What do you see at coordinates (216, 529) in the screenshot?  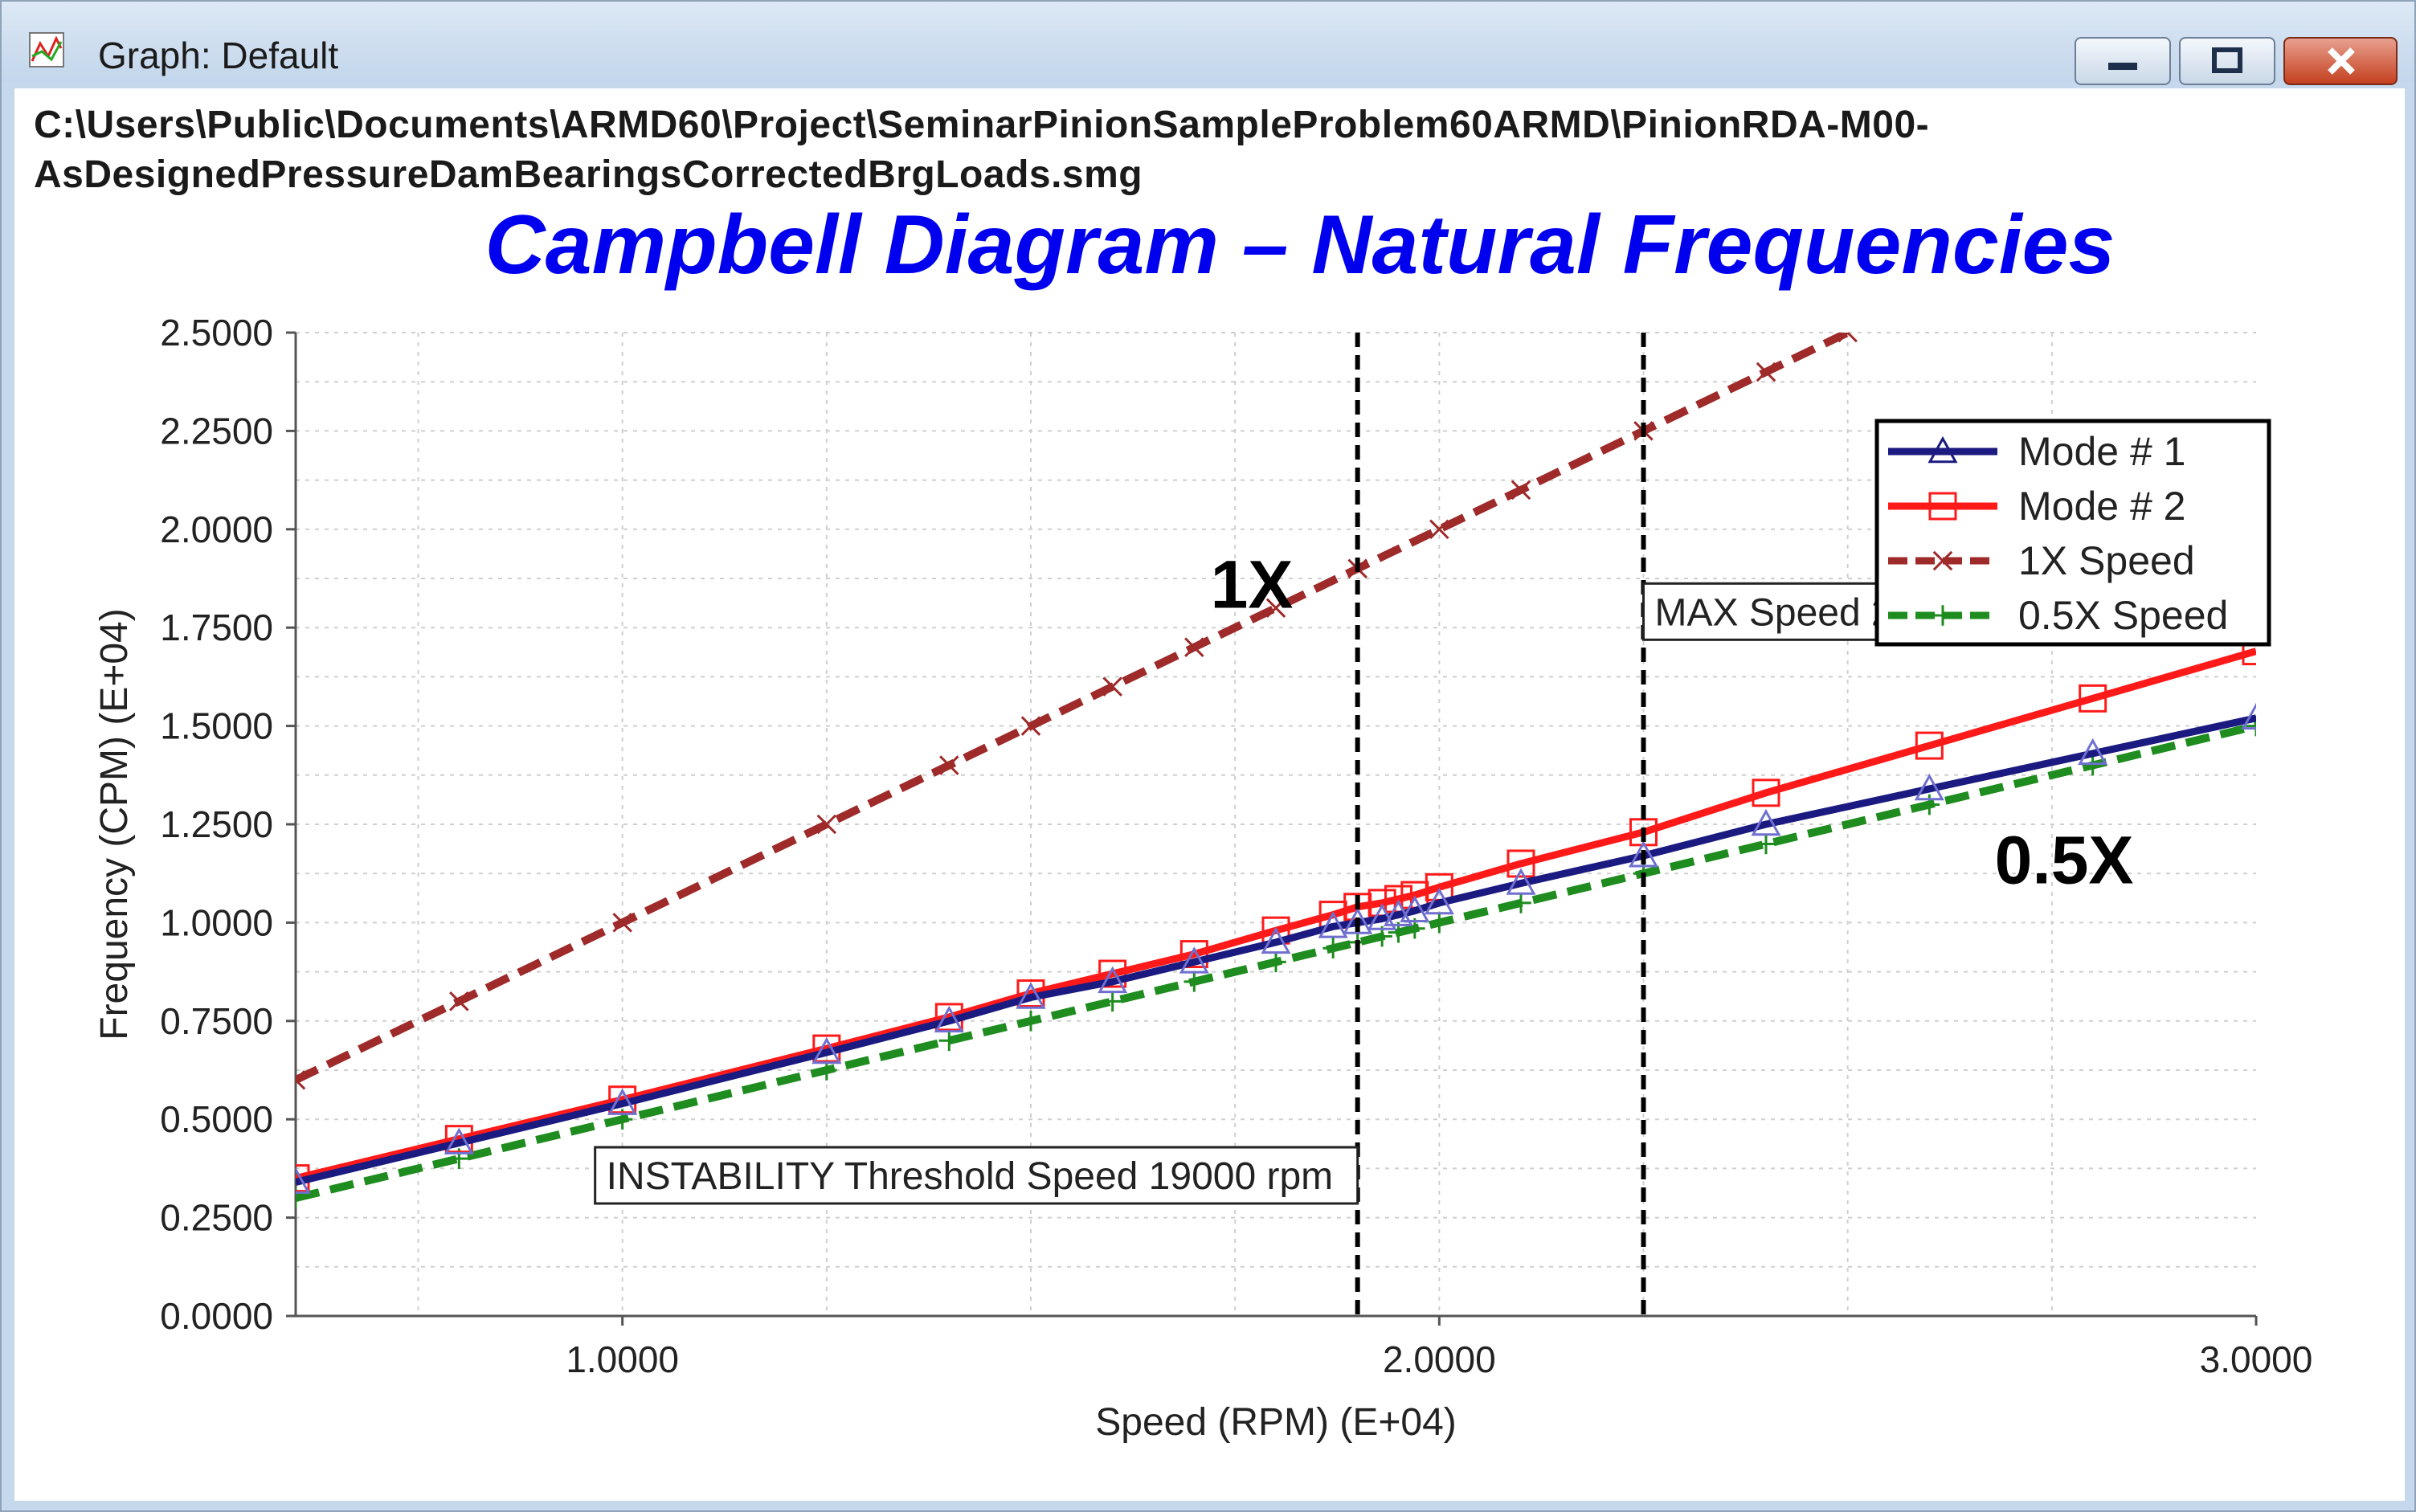 I see `y-tick-label: 2.0000` at bounding box center [216, 529].